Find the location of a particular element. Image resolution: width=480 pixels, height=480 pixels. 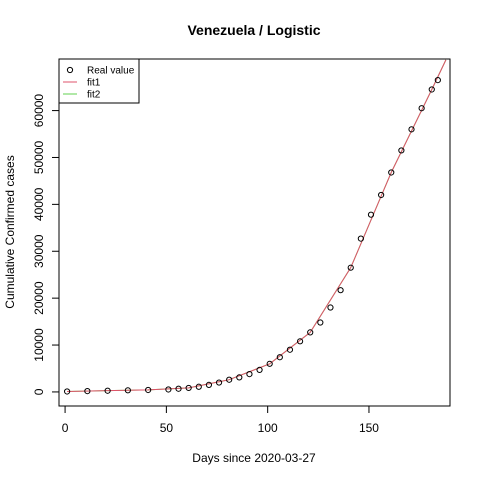

x-tick-label: 150 is located at coordinates (369, 428).